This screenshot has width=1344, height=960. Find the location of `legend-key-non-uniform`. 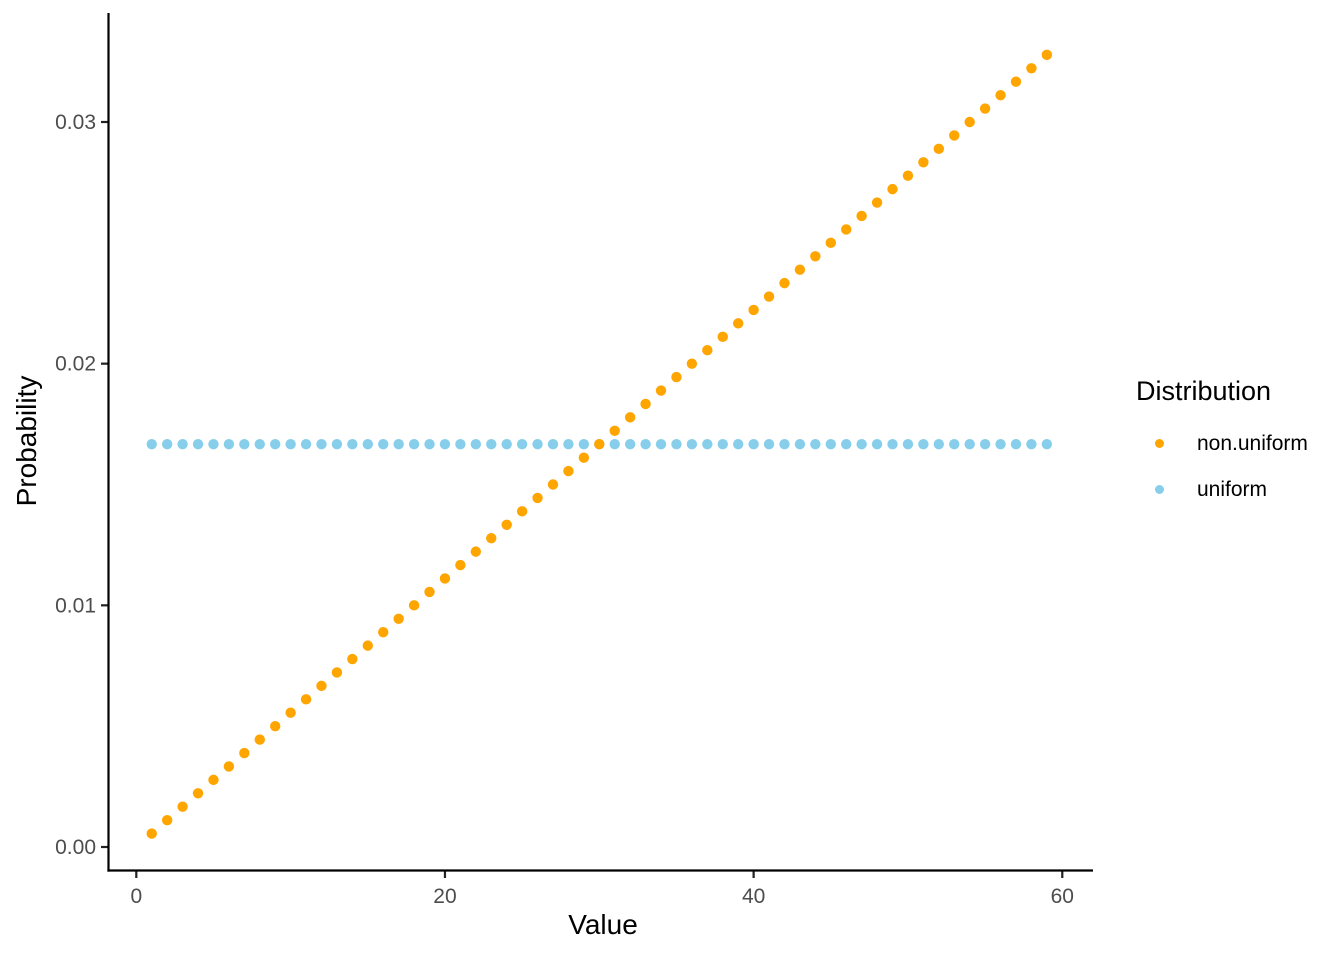

legend-key-non-uniform is located at coordinates (1159, 444).